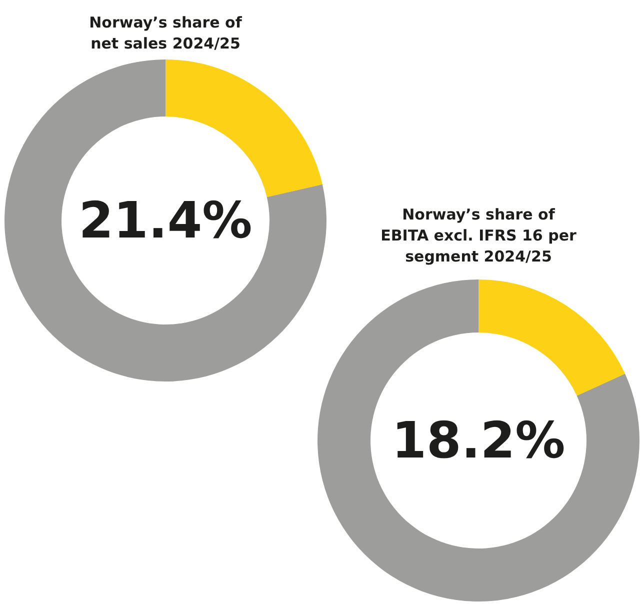 The height and width of the screenshot is (604, 642). Describe the element at coordinates (165, 221) in the screenshot. I see `text: 21.4%` at that location.